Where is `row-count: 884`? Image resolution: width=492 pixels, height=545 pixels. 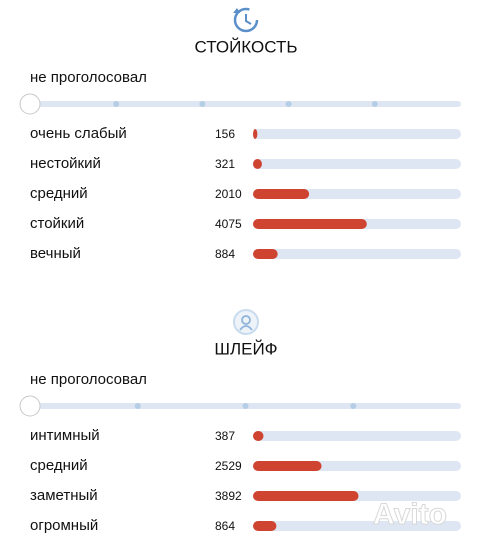
row-count: 884 is located at coordinates (225, 254).